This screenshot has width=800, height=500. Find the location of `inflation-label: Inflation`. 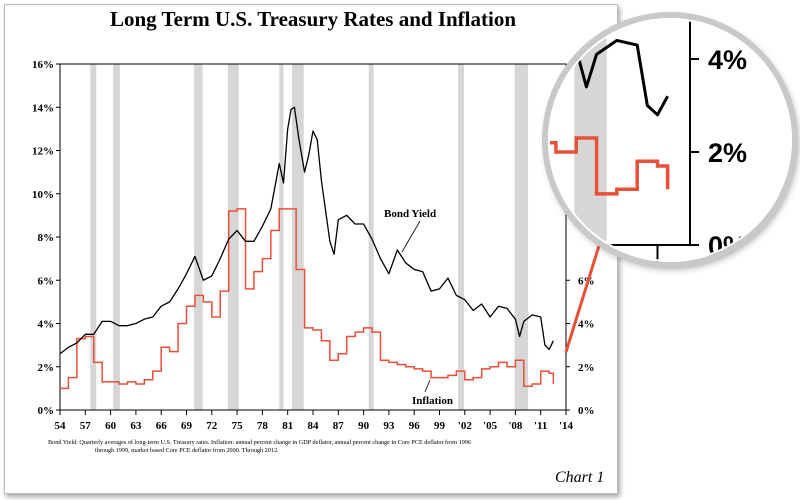

inflation-label: Inflation is located at coordinates (432, 401).